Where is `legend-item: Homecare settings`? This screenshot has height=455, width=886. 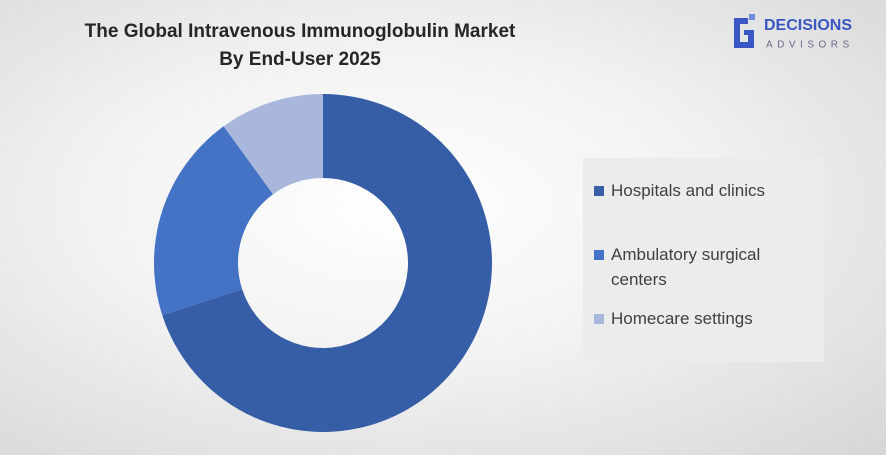
legend-item: Homecare settings is located at coordinates (702, 318).